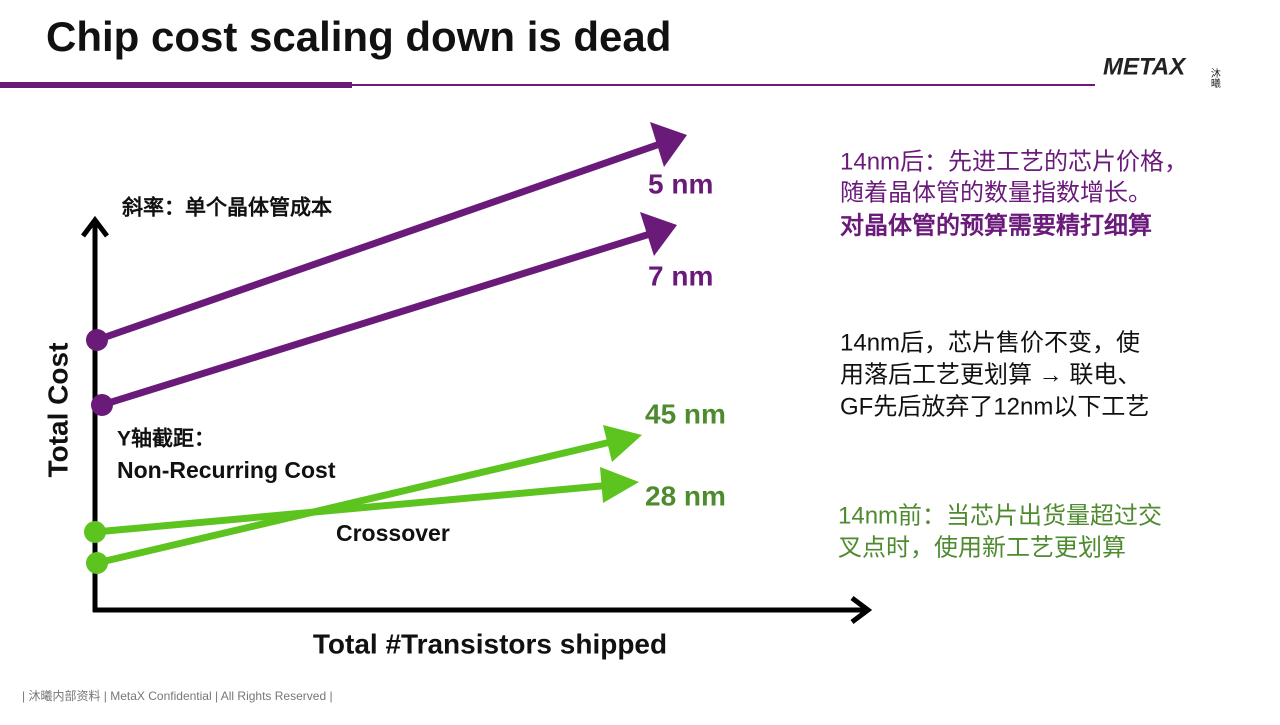  Describe the element at coordinates (996, 192) in the screenshot. I see `note-line: 随着晶体管的数量指数增长。` at that location.